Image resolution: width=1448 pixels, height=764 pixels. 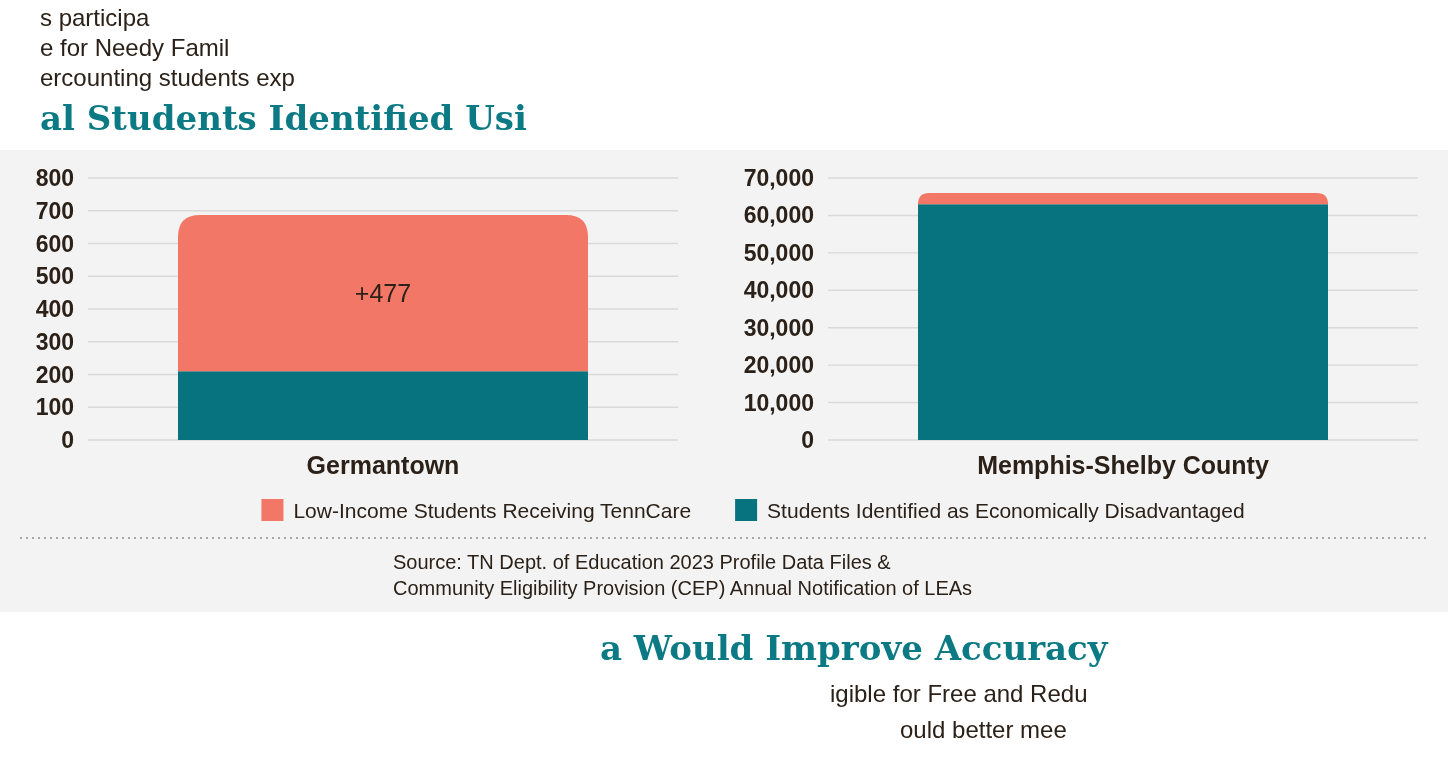 I want to click on y-tick-label: 10,000, so click(x=778, y=402).